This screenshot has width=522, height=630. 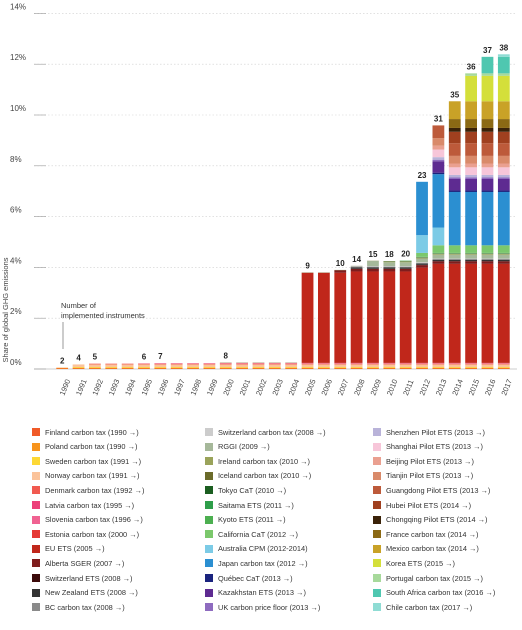 I want to click on legend-label: Sweden carbon tax (1991 →), so click(x=93, y=461).